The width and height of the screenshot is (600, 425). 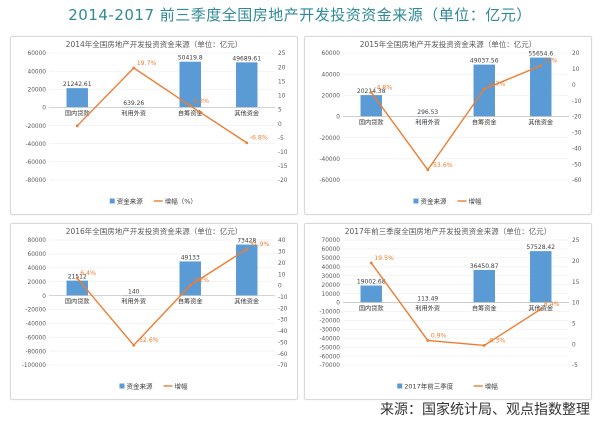 What do you see at coordinates (246, 58) in the screenshot?
I see `bar-value-label: 49689.61` at bounding box center [246, 58].